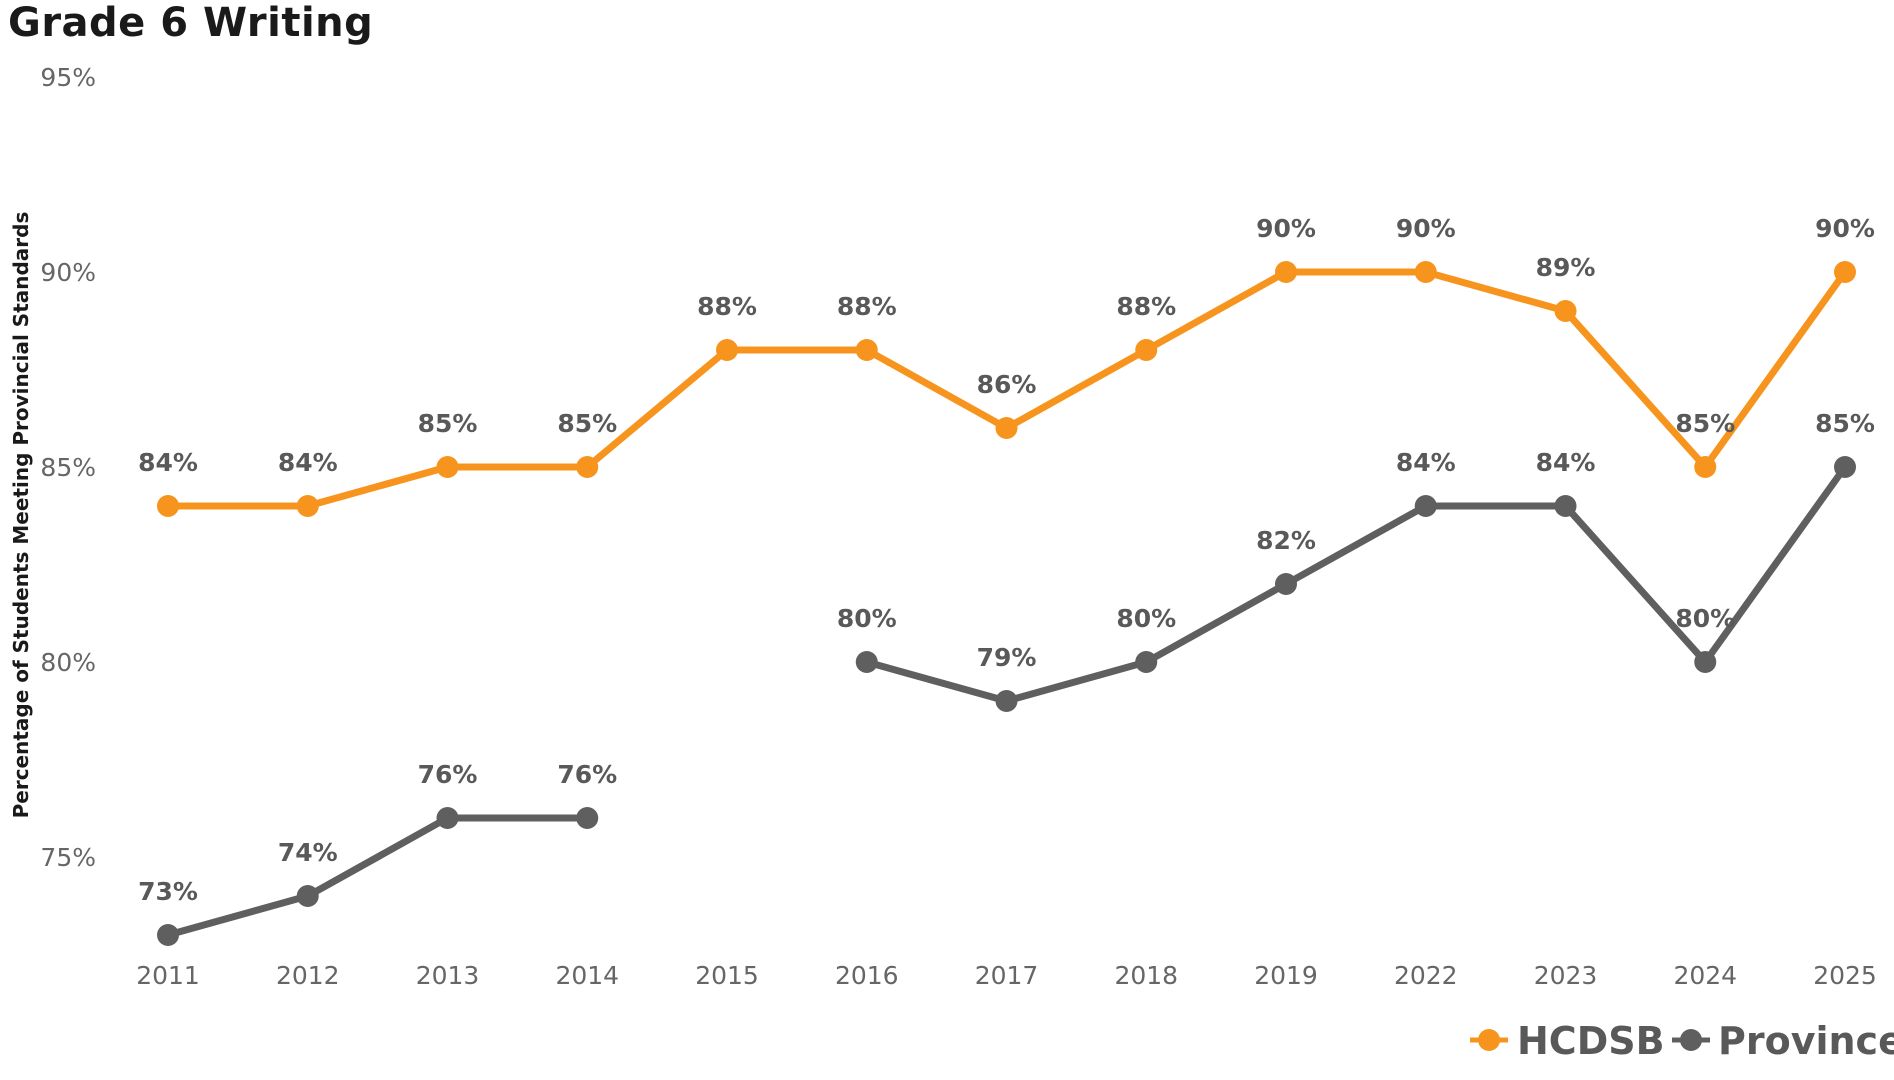 This screenshot has width=1894, height=1080. Describe the element at coordinates (1591, 1041) in the screenshot. I see `hcdsb-legend-label: HCDSB` at that location.